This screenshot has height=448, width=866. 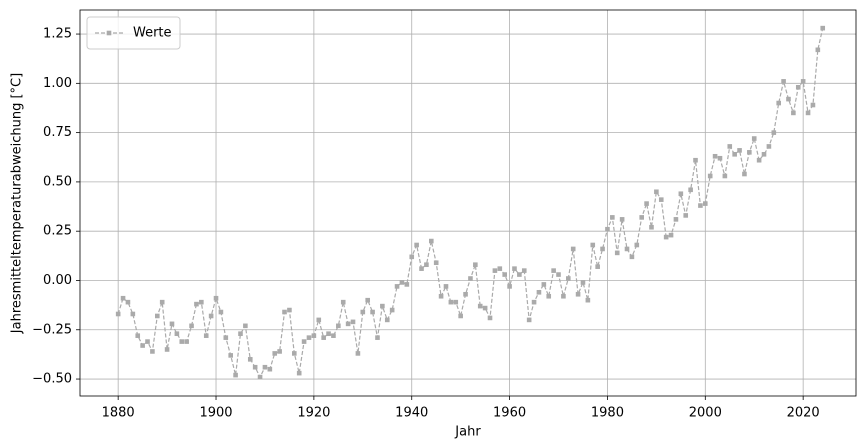 I want to click on y-axis-label: Jahresmitteltemperaturabweichung [°C], so click(x=17, y=203).